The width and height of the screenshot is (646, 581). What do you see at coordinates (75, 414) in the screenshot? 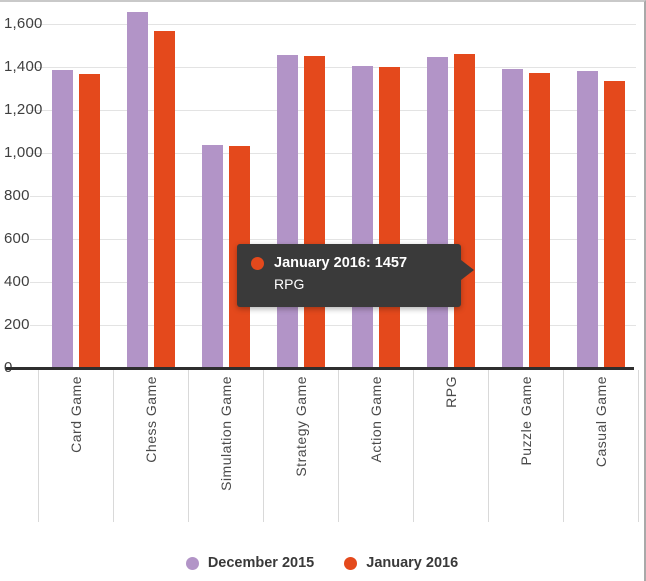
I see `x-axis-label-text: Card Game` at bounding box center [75, 414].